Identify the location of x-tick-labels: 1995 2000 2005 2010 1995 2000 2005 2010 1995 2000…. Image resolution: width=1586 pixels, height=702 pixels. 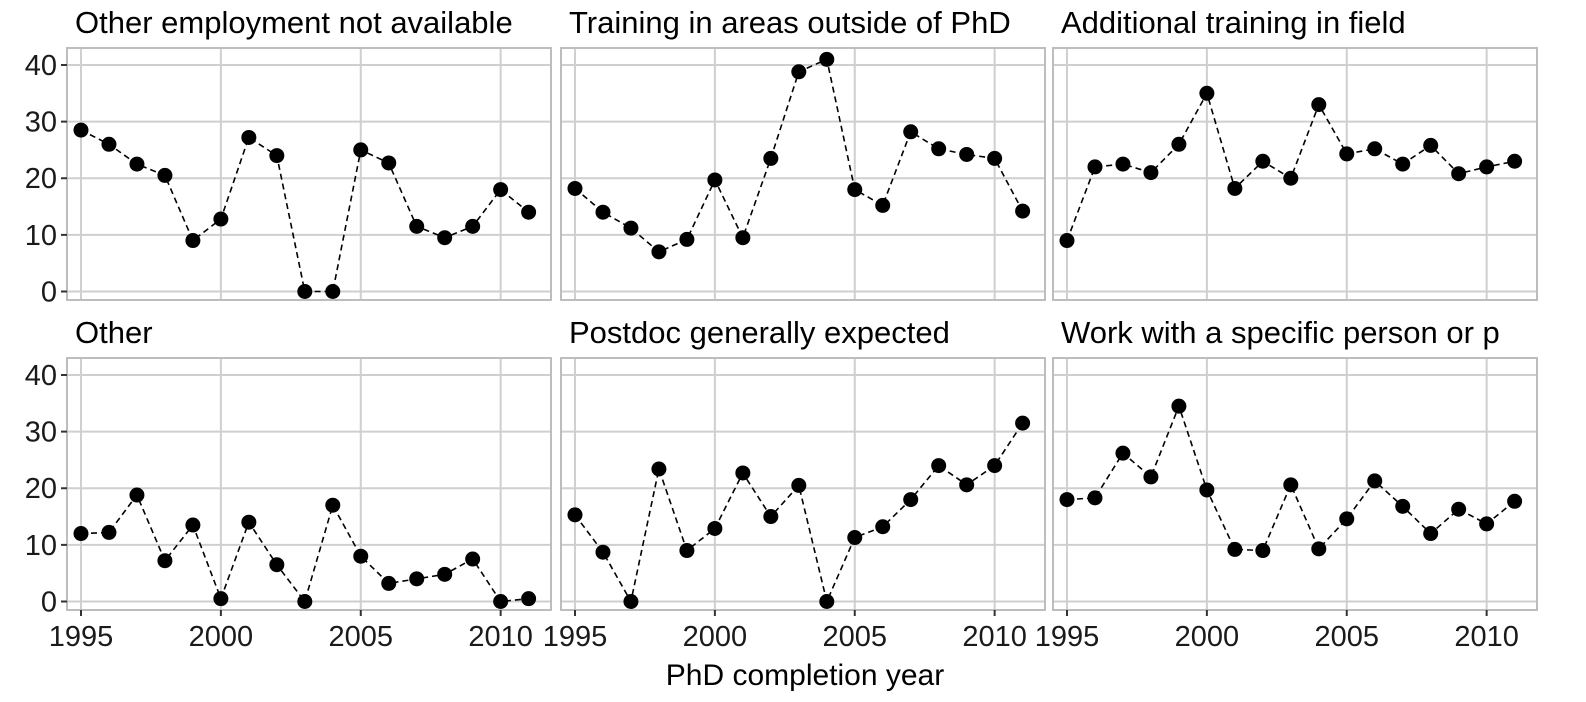
(784, 631).